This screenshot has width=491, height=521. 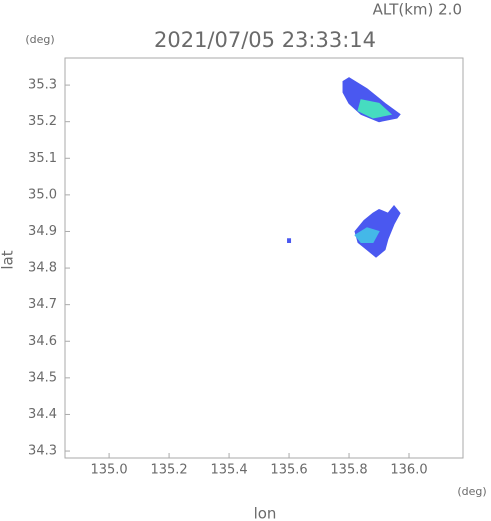 I want to click on y-tick-label: 34.6, so click(x=42, y=341).